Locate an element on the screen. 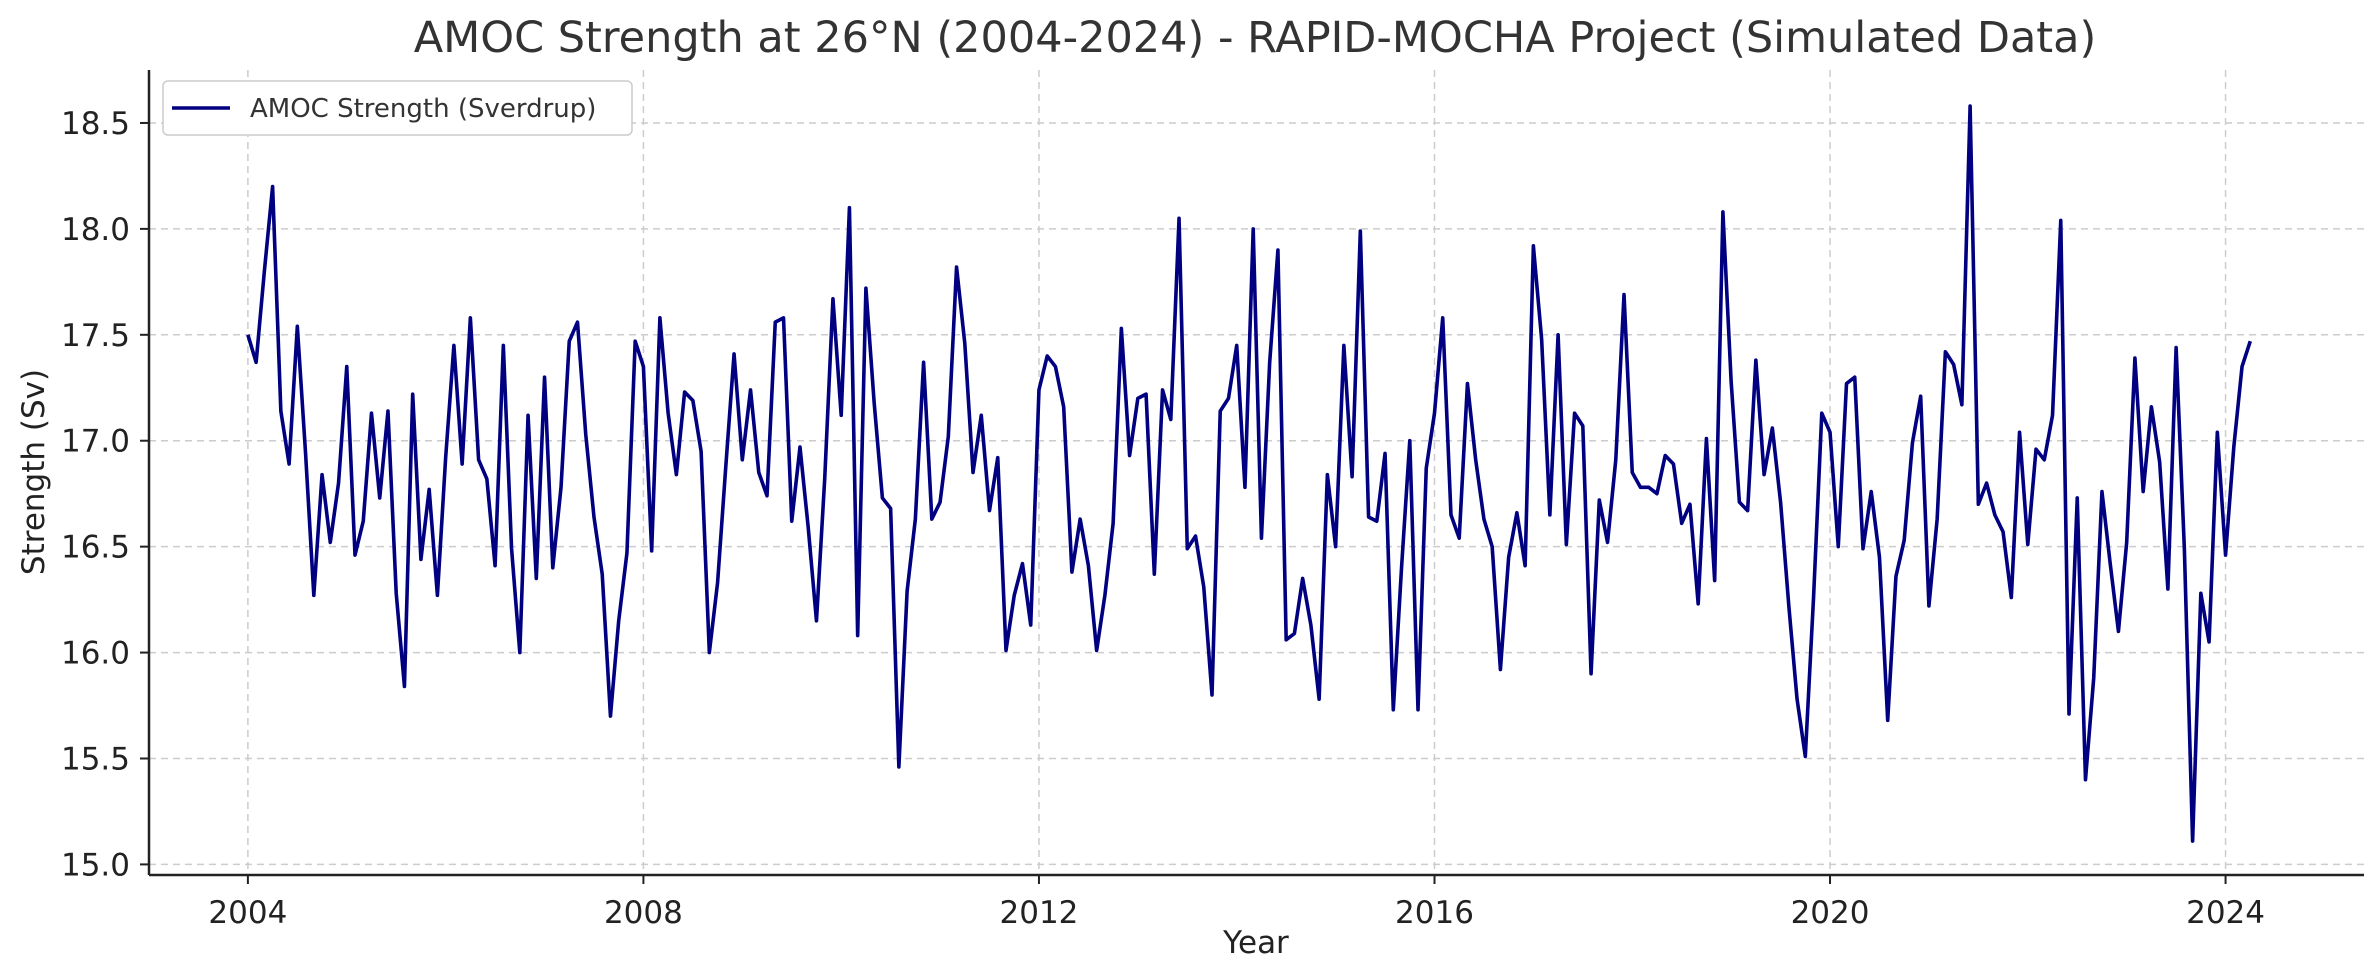 The width and height of the screenshot is (2379, 980). x-tick-label: 2024 is located at coordinates (2225, 913).